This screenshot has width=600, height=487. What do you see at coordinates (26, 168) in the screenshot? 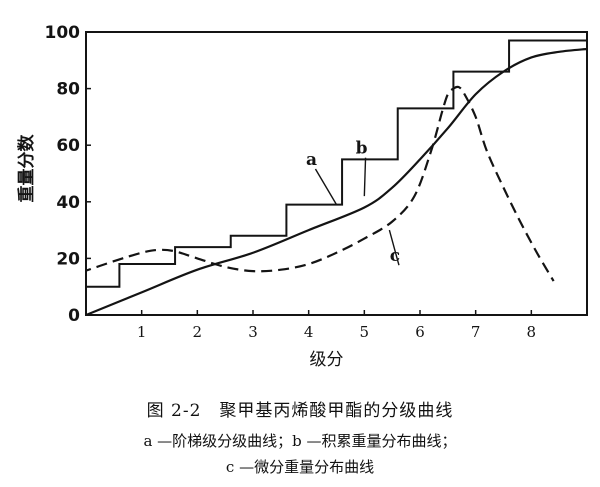
I see `y-axis-label: 重量分数` at bounding box center [26, 168].